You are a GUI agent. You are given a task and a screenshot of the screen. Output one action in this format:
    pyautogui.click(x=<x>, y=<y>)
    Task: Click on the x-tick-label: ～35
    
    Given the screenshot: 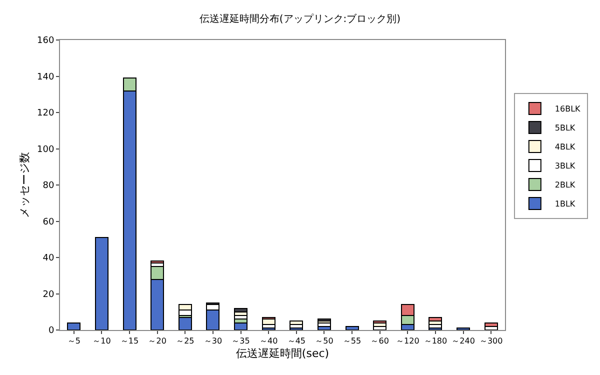 What is the action you would take?
    pyautogui.click(x=241, y=341)
    